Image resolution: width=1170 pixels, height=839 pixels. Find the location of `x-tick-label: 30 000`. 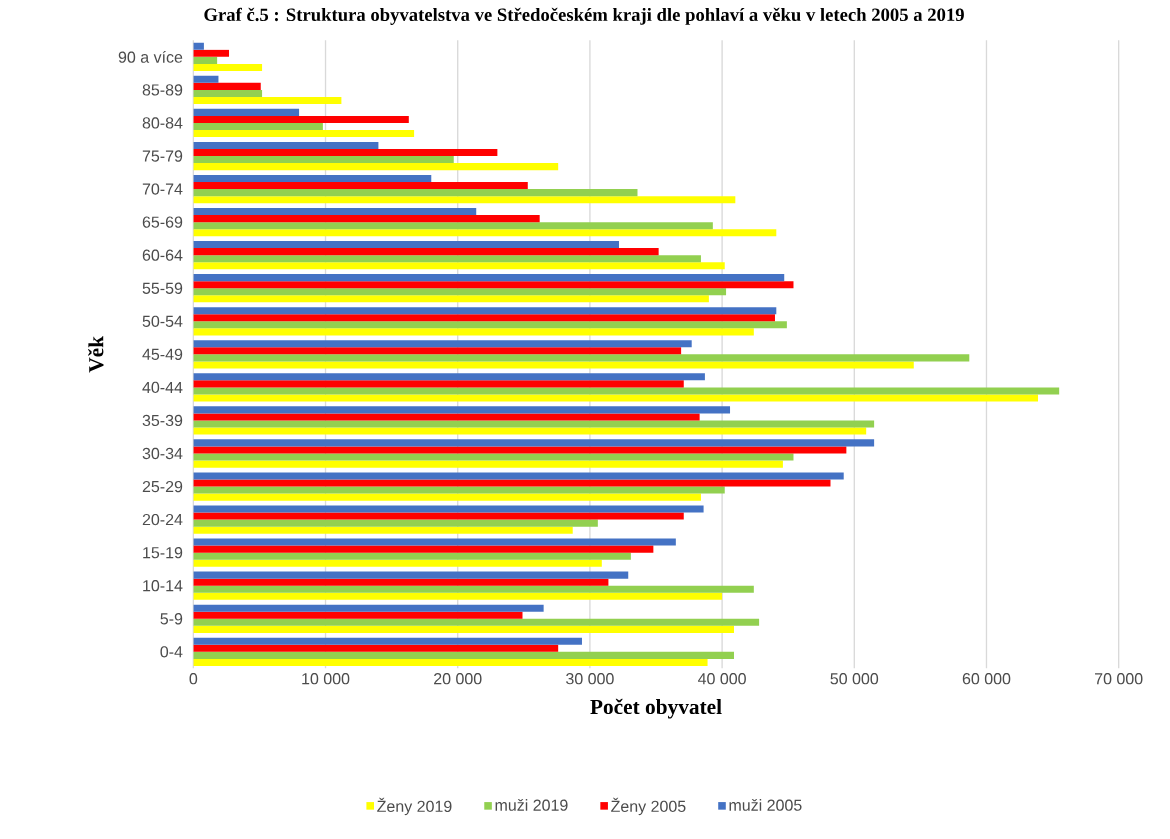

x-tick-label: 30 000 is located at coordinates (590, 679).